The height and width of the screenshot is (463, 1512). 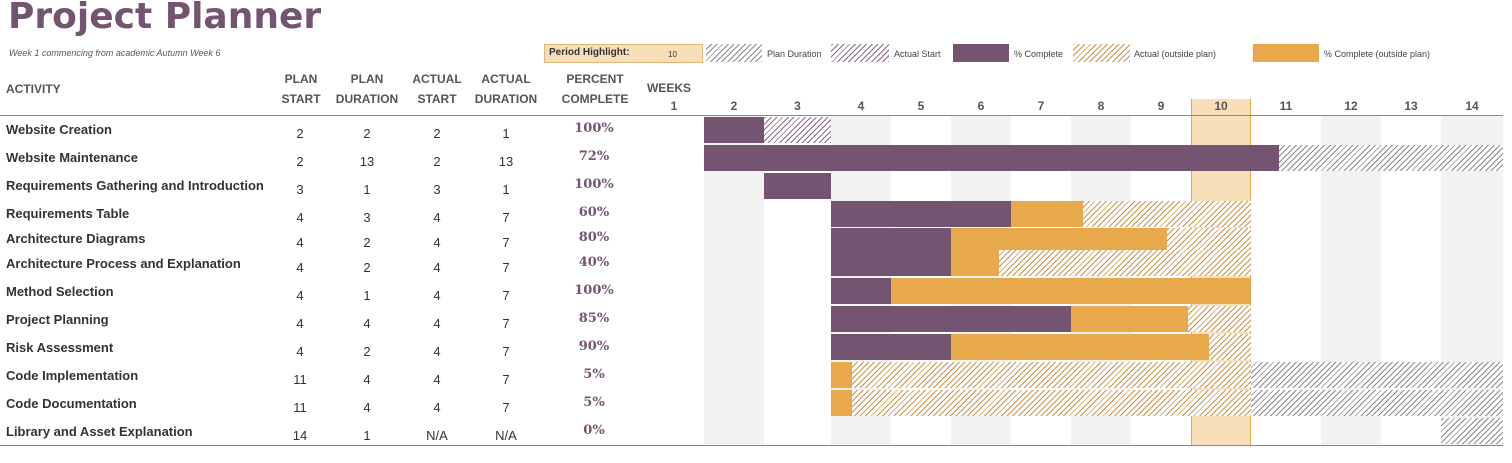 What do you see at coordinates (589, 52) in the screenshot?
I see `period-highlight-label: Period Highlight:` at bounding box center [589, 52].